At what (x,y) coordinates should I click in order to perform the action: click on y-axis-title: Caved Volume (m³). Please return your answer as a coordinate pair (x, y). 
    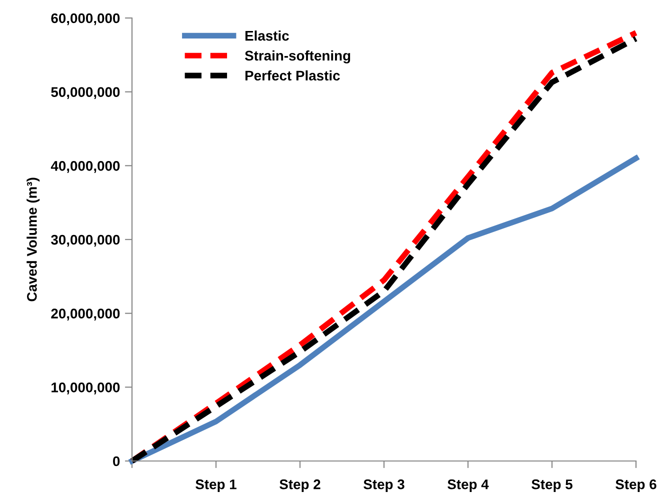
    Looking at the image, I should click on (33, 240).